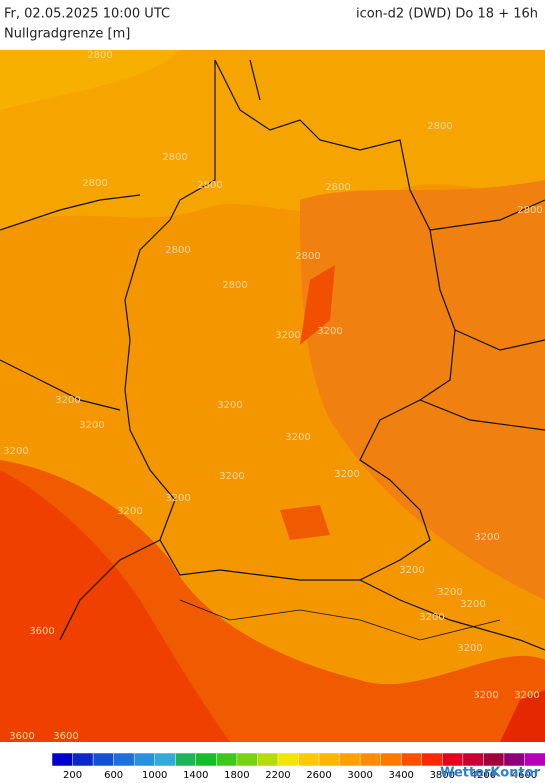  Describe the element at coordinates (87, 14) in the screenshot. I see `header-left: Fr, 02.05.2025 10:00 UTC` at that location.